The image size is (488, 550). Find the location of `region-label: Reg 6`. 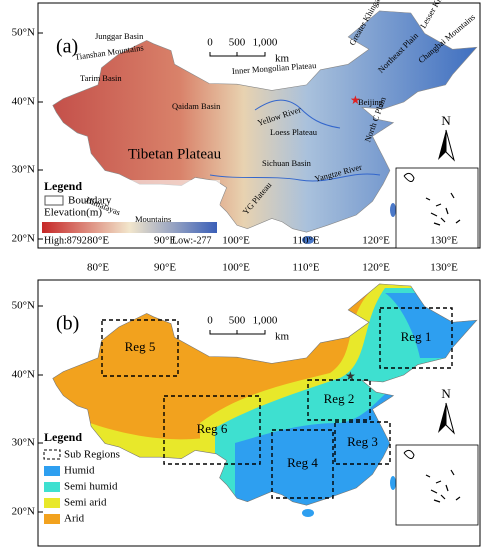

region-label: Reg 6 is located at coordinates (212, 428).